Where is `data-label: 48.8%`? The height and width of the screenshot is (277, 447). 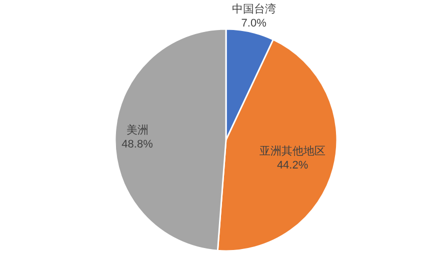
data-label: 48.8% is located at coordinates (138, 144).